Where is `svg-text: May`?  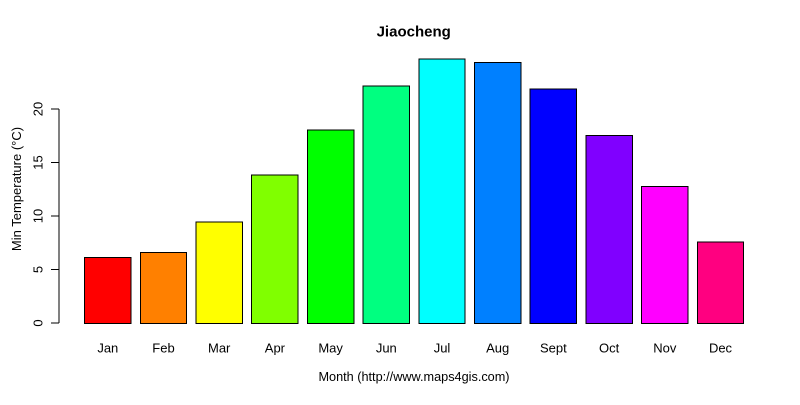
svg-text: May is located at coordinates (330, 348).